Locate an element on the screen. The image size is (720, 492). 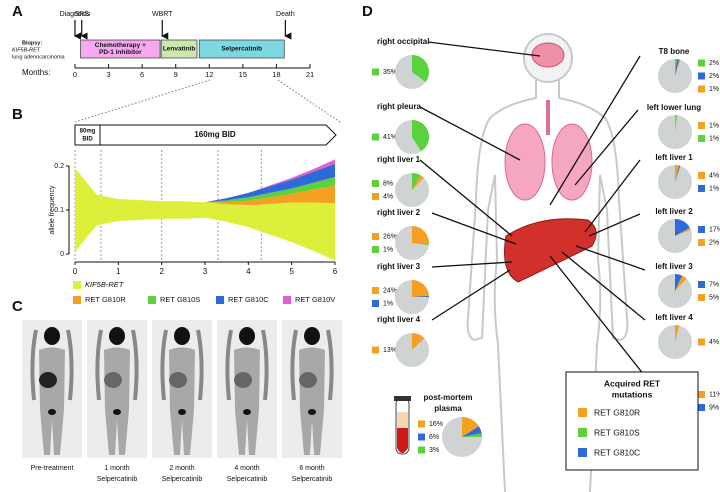
site-title: right liver 3 is located at coordinates (399, 266).